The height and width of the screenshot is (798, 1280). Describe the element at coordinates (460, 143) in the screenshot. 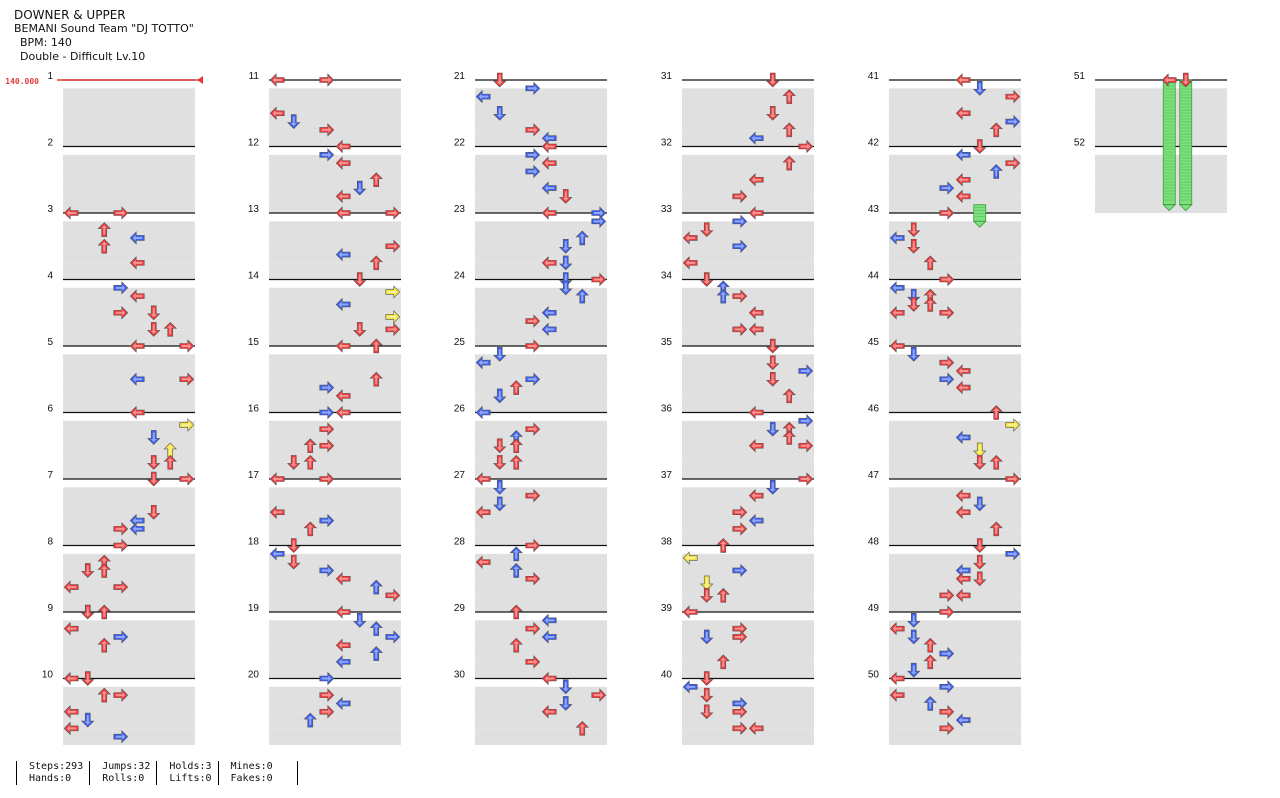

I see `measure-number: 22` at that location.